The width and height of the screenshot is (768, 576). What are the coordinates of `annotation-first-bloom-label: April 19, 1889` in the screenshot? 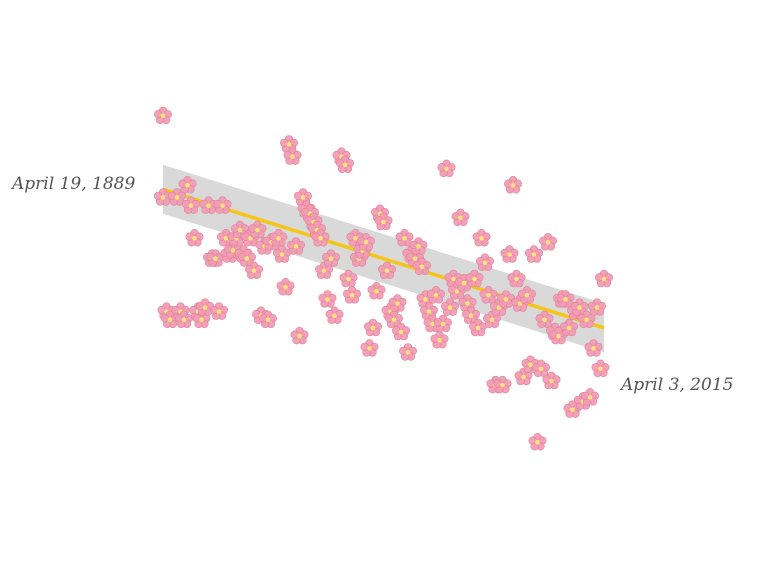 It's located at (74, 184).